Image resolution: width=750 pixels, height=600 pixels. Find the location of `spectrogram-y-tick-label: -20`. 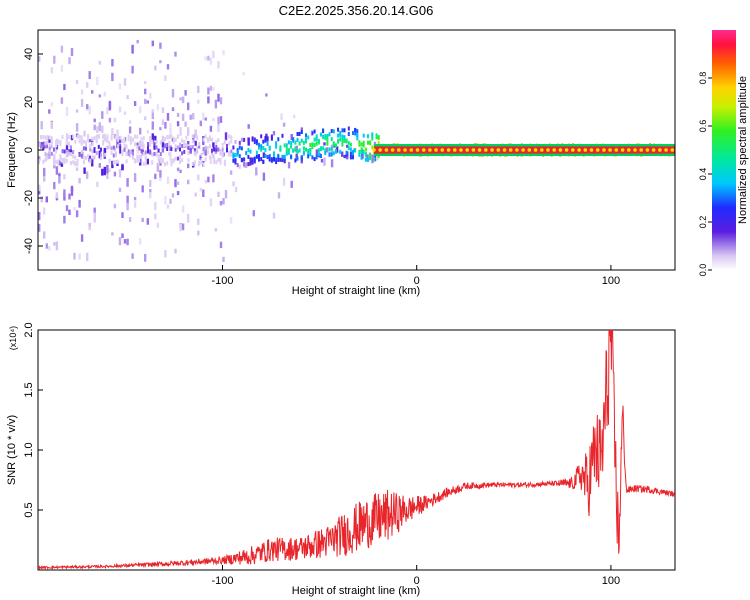

spectrogram-y-tick-label: -20 is located at coordinates (29, 198).